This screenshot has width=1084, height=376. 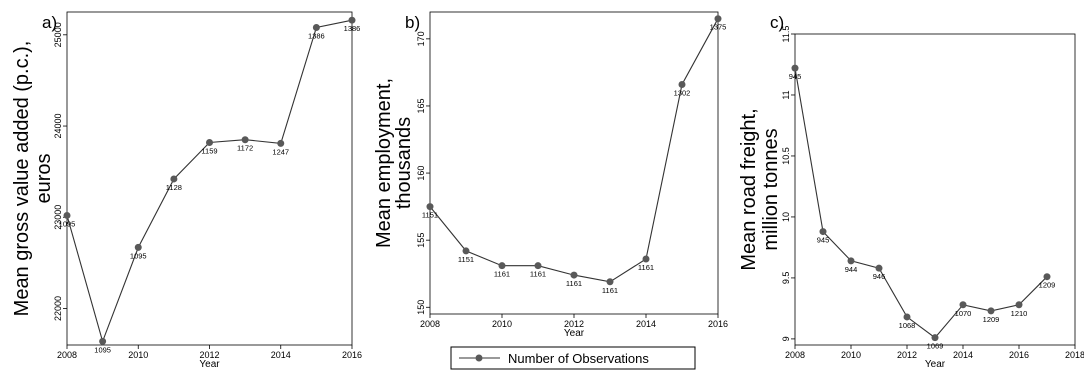 What do you see at coordinates (851, 269) in the screenshot?
I see `data-label: 944` at bounding box center [851, 269].